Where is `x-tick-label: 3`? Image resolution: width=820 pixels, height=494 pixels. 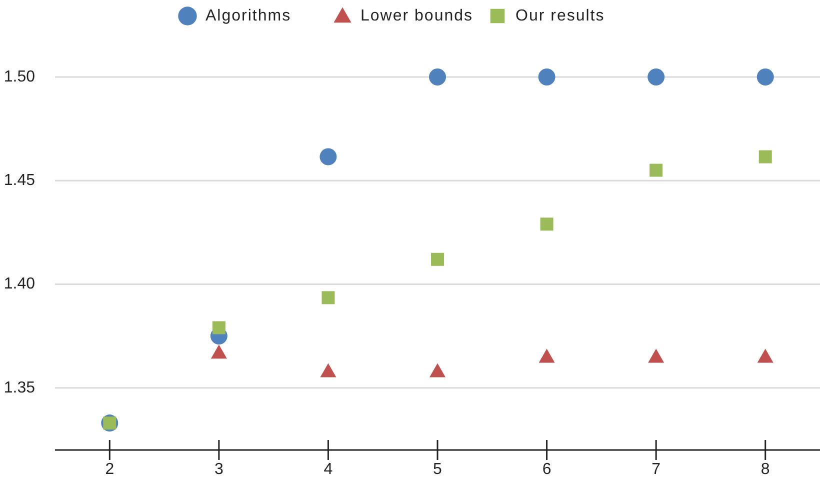 x-tick-label: 3 is located at coordinates (219, 469).